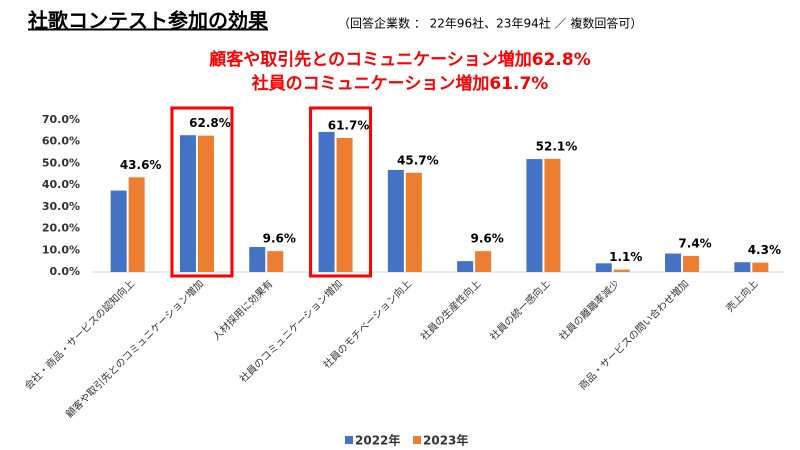 Image resolution: width=800 pixels, height=450 pixels. What do you see at coordinates (625, 257) in the screenshot?
I see `data-label: 1.1%` at bounding box center [625, 257].